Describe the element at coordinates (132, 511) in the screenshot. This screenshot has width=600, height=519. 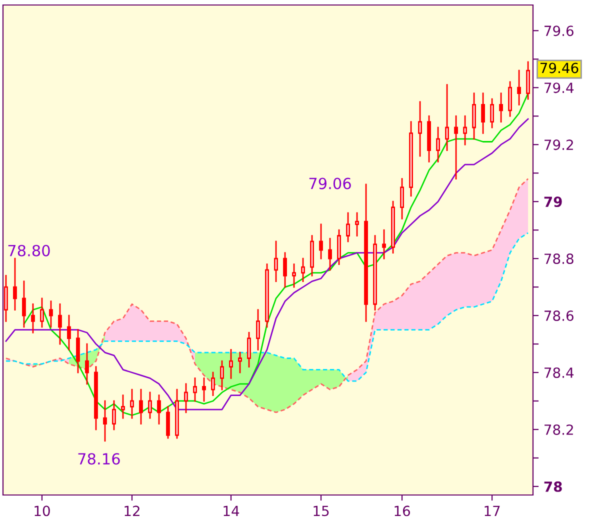
I see `x-tick-label: 12` at that location.